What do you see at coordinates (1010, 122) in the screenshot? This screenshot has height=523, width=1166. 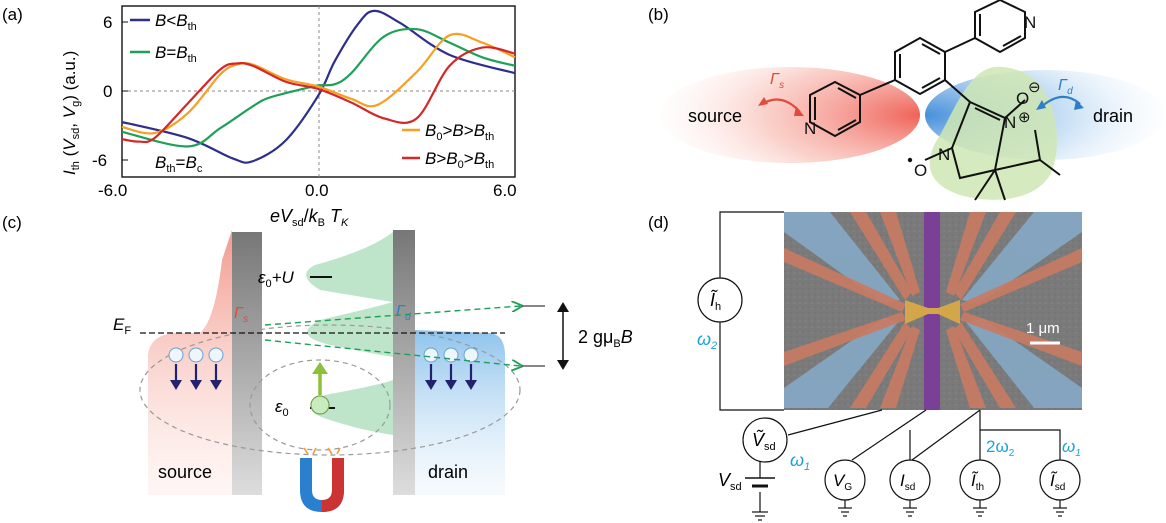 I see `atom-N-plus: N` at bounding box center [1010, 122].